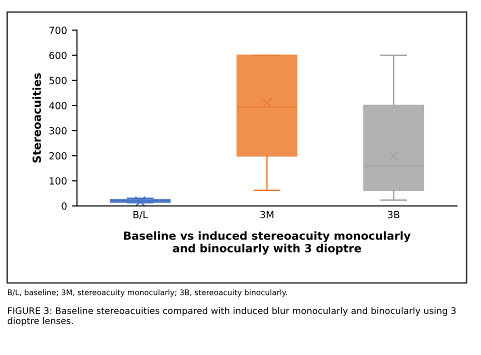 The width and height of the screenshot is (481, 355). I want to click on y-tick-label: 100, so click(58, 181).